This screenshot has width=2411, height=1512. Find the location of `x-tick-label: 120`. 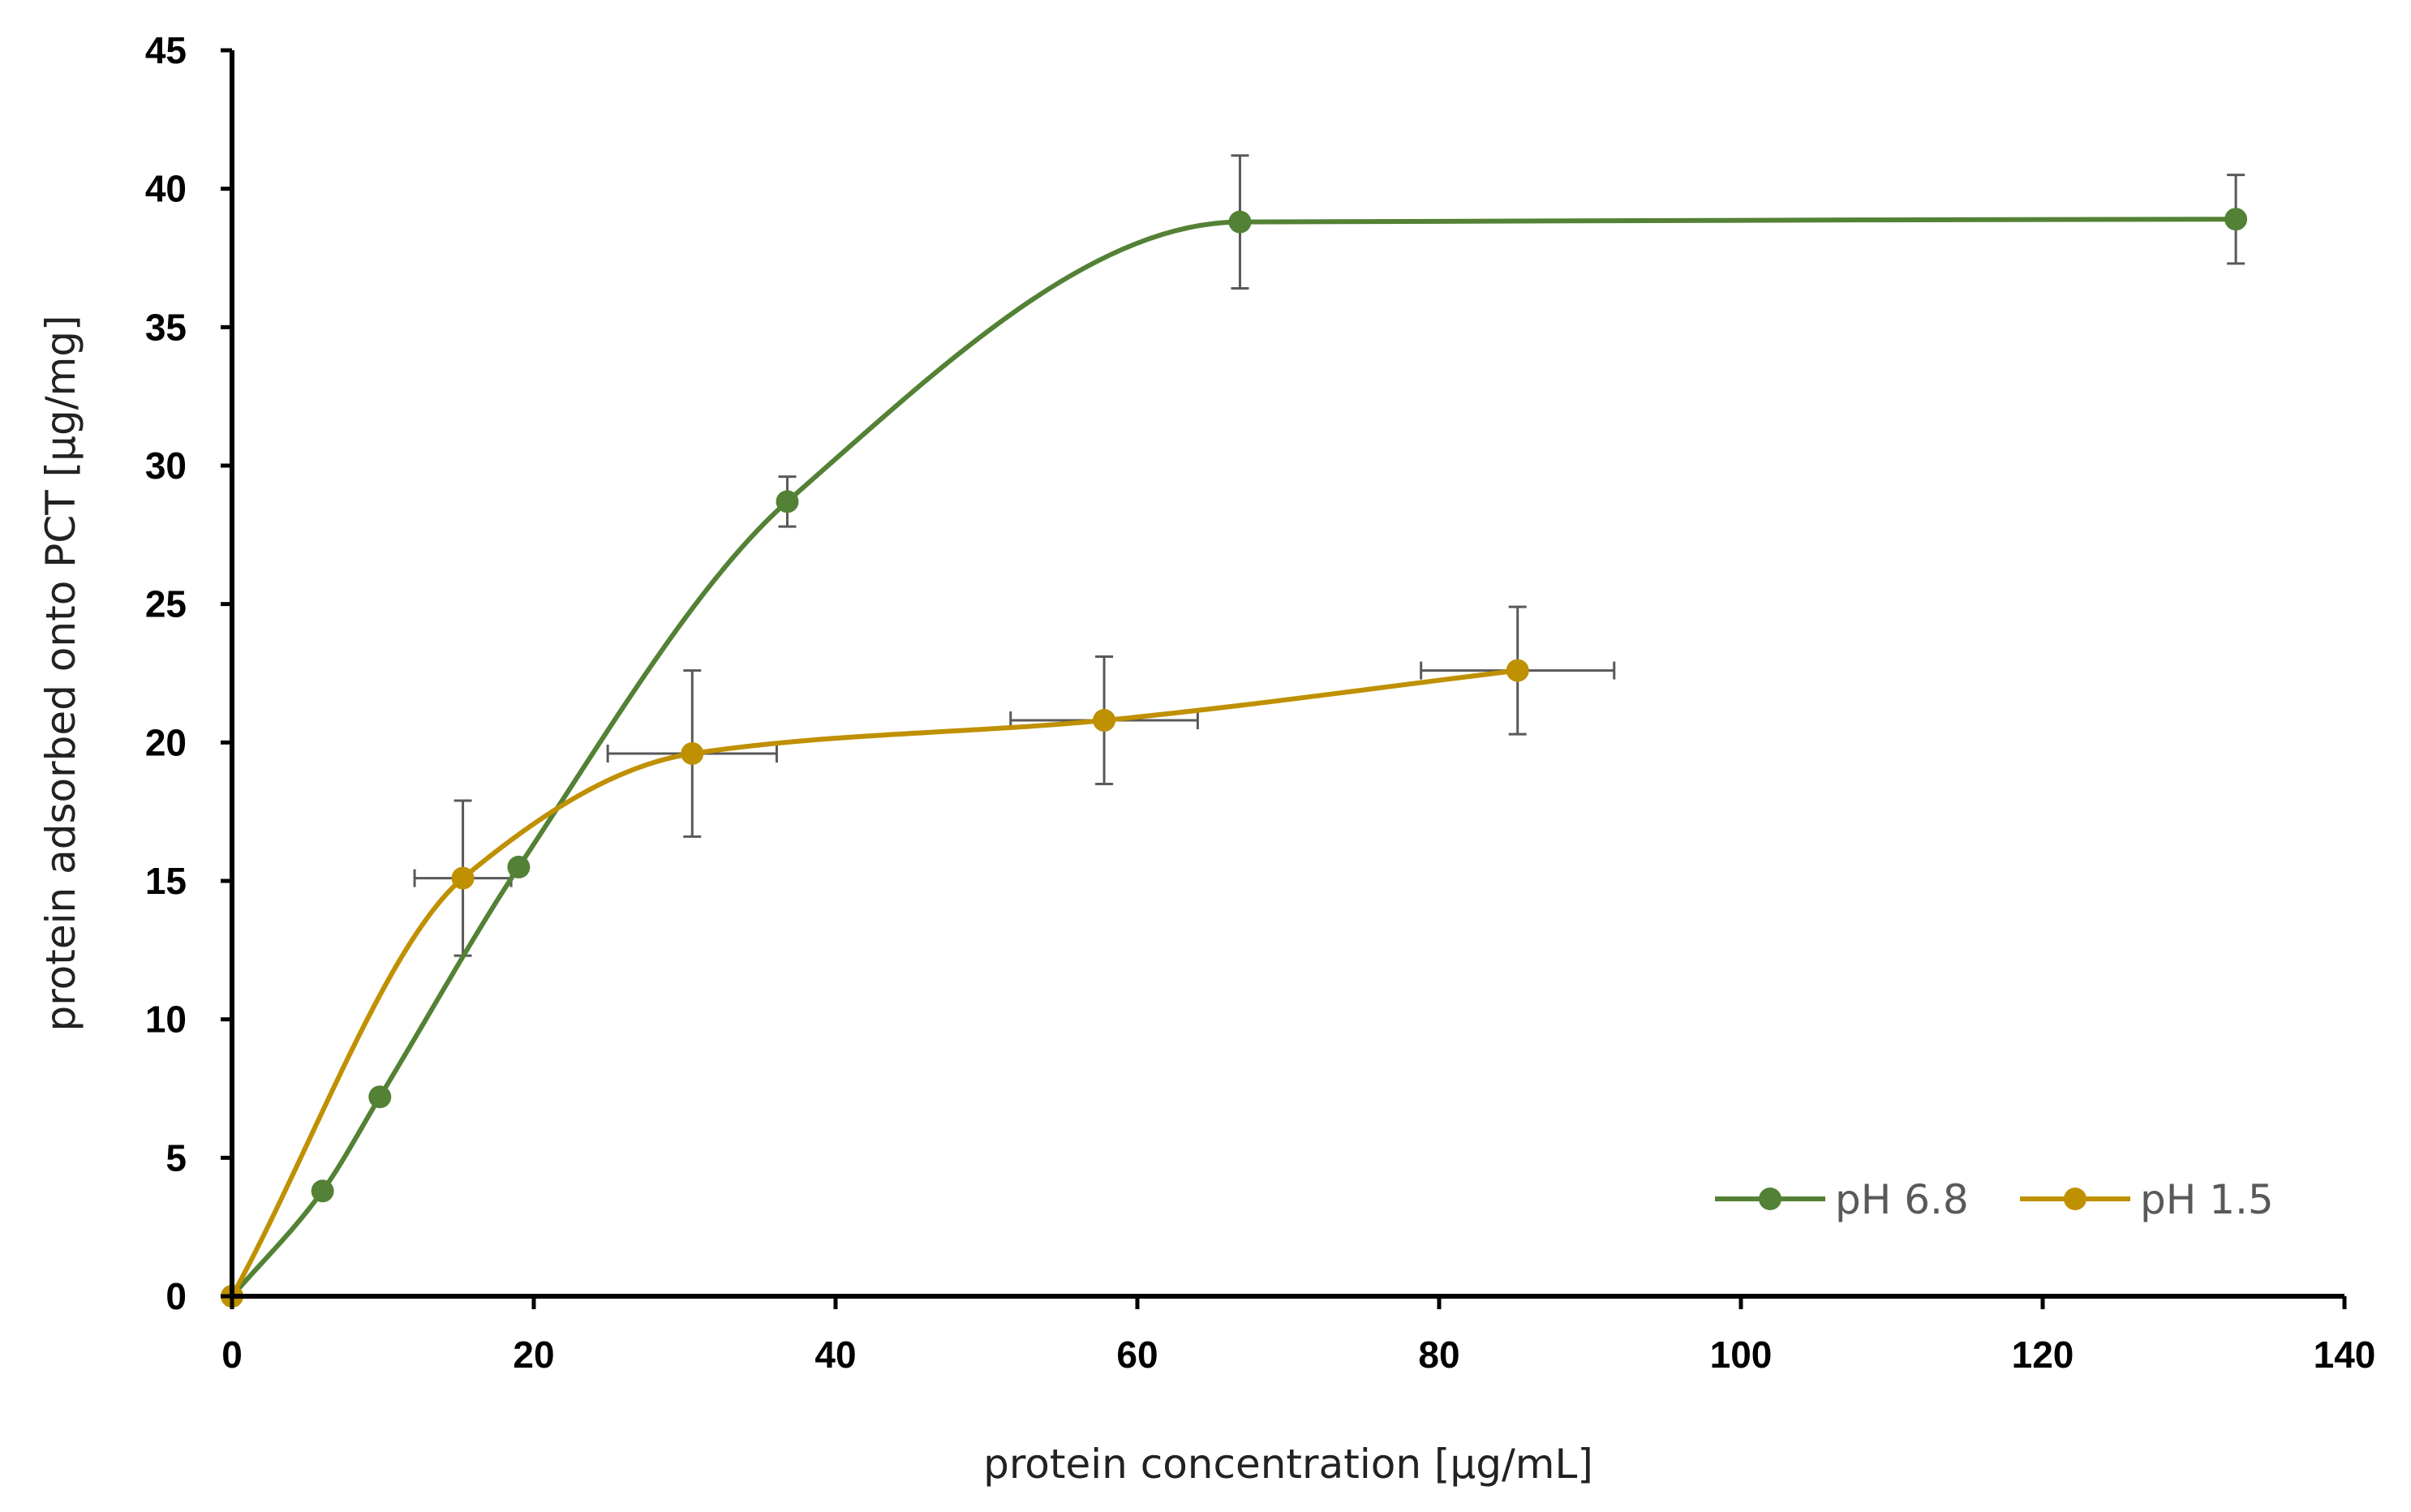

x-tick-label: 120 is located at coordinates (2043, 1355).